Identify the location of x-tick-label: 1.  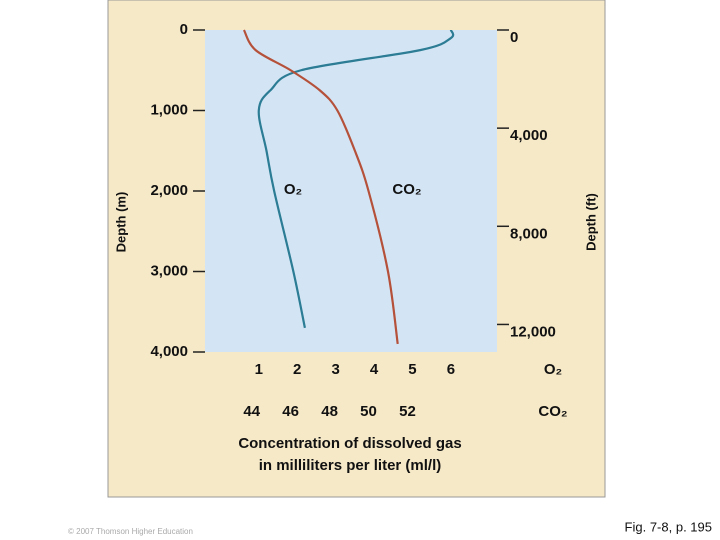
(259, 369).